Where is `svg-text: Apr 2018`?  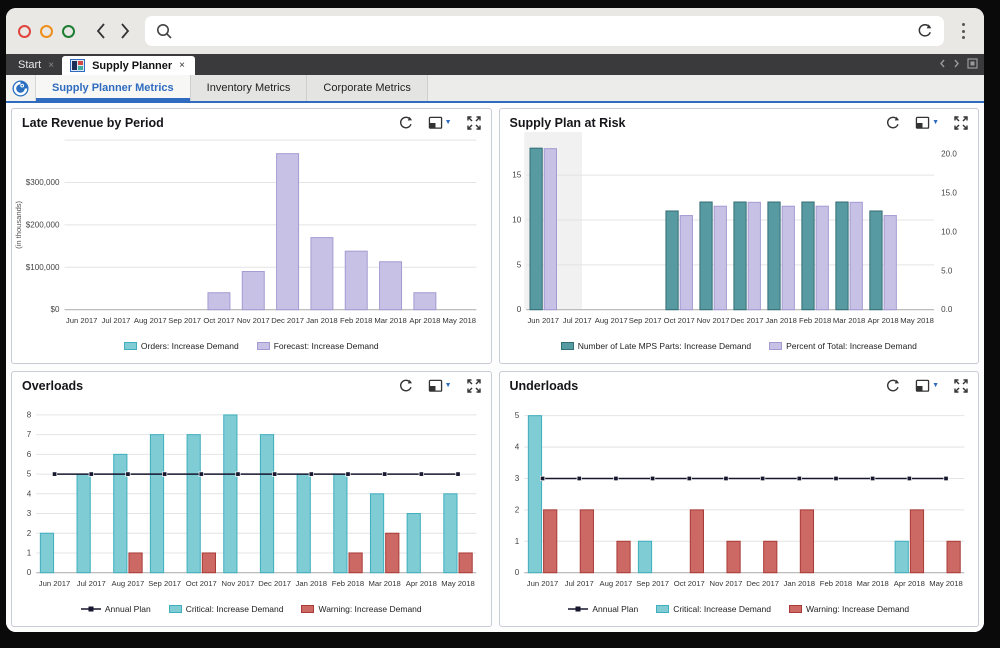
svg-text: Apr 2018 is located at coordinates (421, 583).